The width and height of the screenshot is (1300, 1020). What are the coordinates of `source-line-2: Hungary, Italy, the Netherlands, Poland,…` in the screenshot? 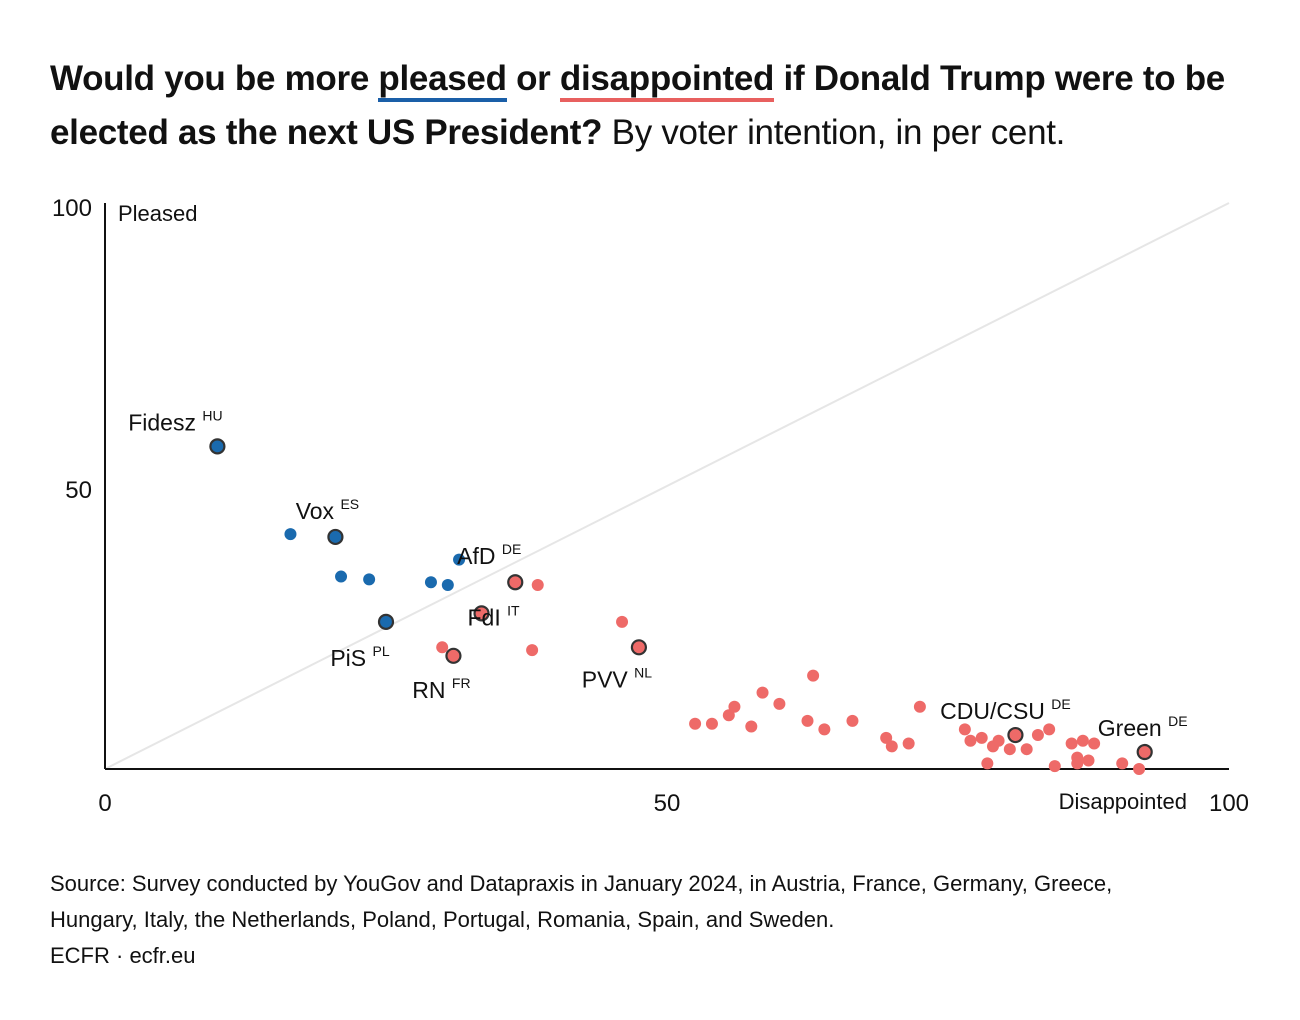 It's located at (442, 919).